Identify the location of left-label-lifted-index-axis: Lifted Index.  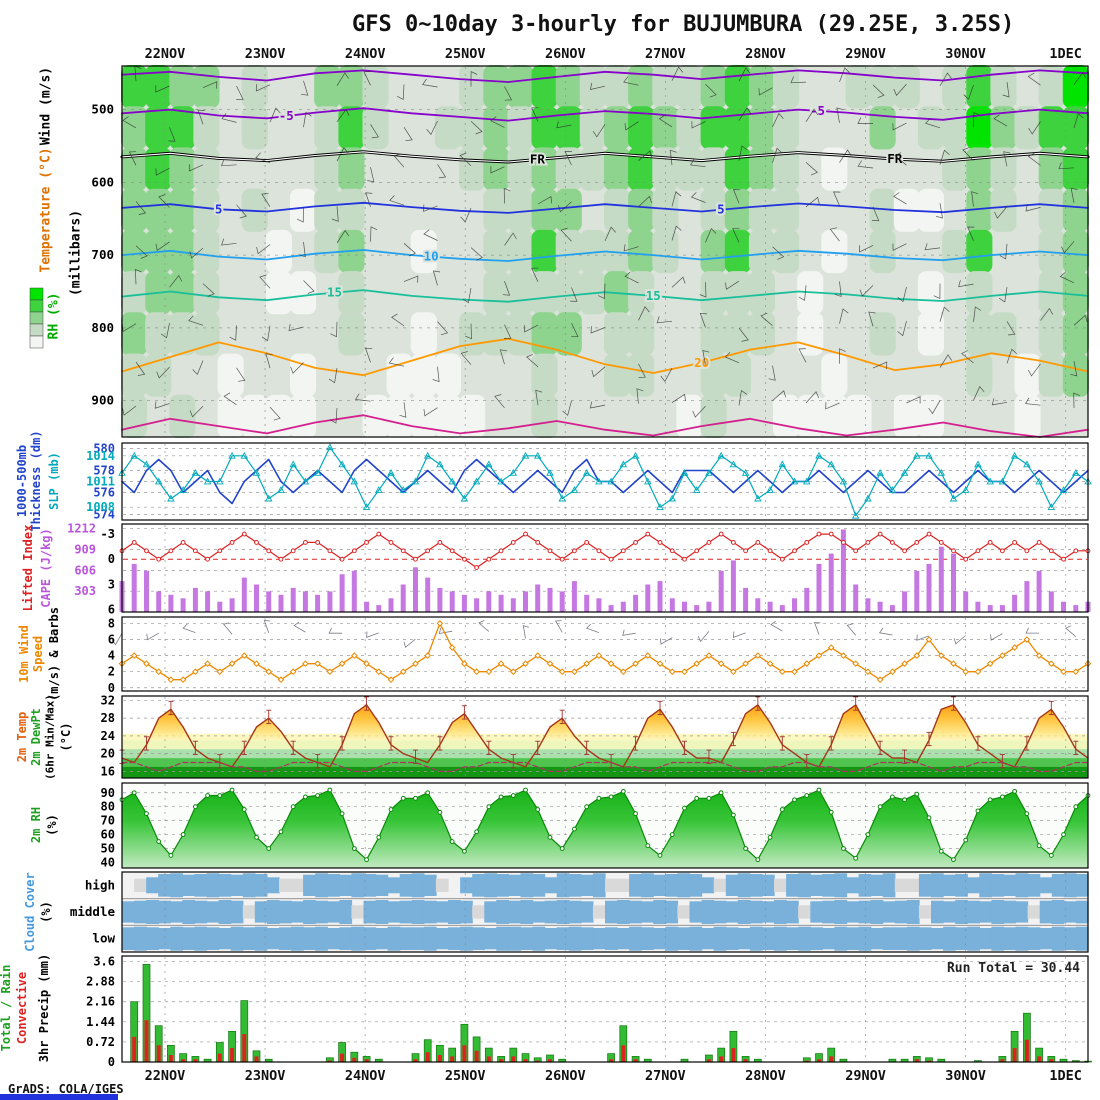
(28, 568).